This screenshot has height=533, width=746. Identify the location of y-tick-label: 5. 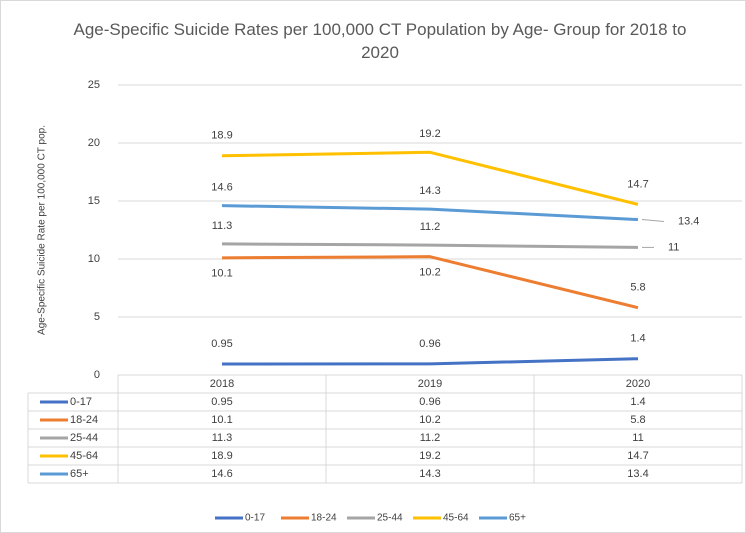
(97, 317).